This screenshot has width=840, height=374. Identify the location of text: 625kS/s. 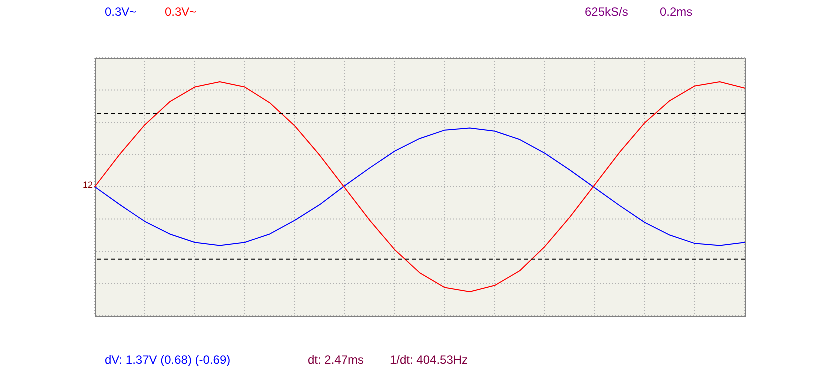
(606, 12).